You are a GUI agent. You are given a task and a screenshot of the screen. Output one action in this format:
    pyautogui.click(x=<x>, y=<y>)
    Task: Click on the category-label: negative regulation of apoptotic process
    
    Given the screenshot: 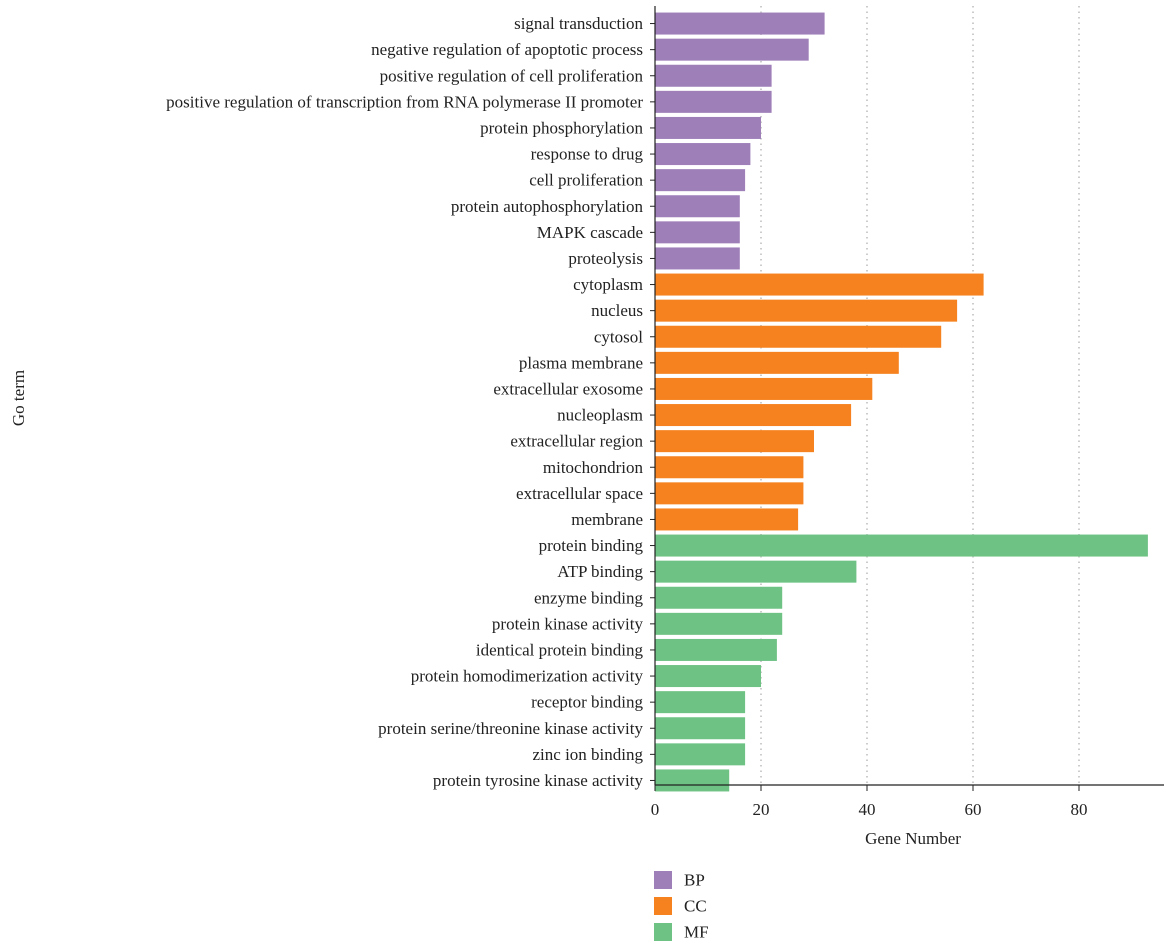 What is the action you would take?
    pyautogui.click(x=507, y=49)
    